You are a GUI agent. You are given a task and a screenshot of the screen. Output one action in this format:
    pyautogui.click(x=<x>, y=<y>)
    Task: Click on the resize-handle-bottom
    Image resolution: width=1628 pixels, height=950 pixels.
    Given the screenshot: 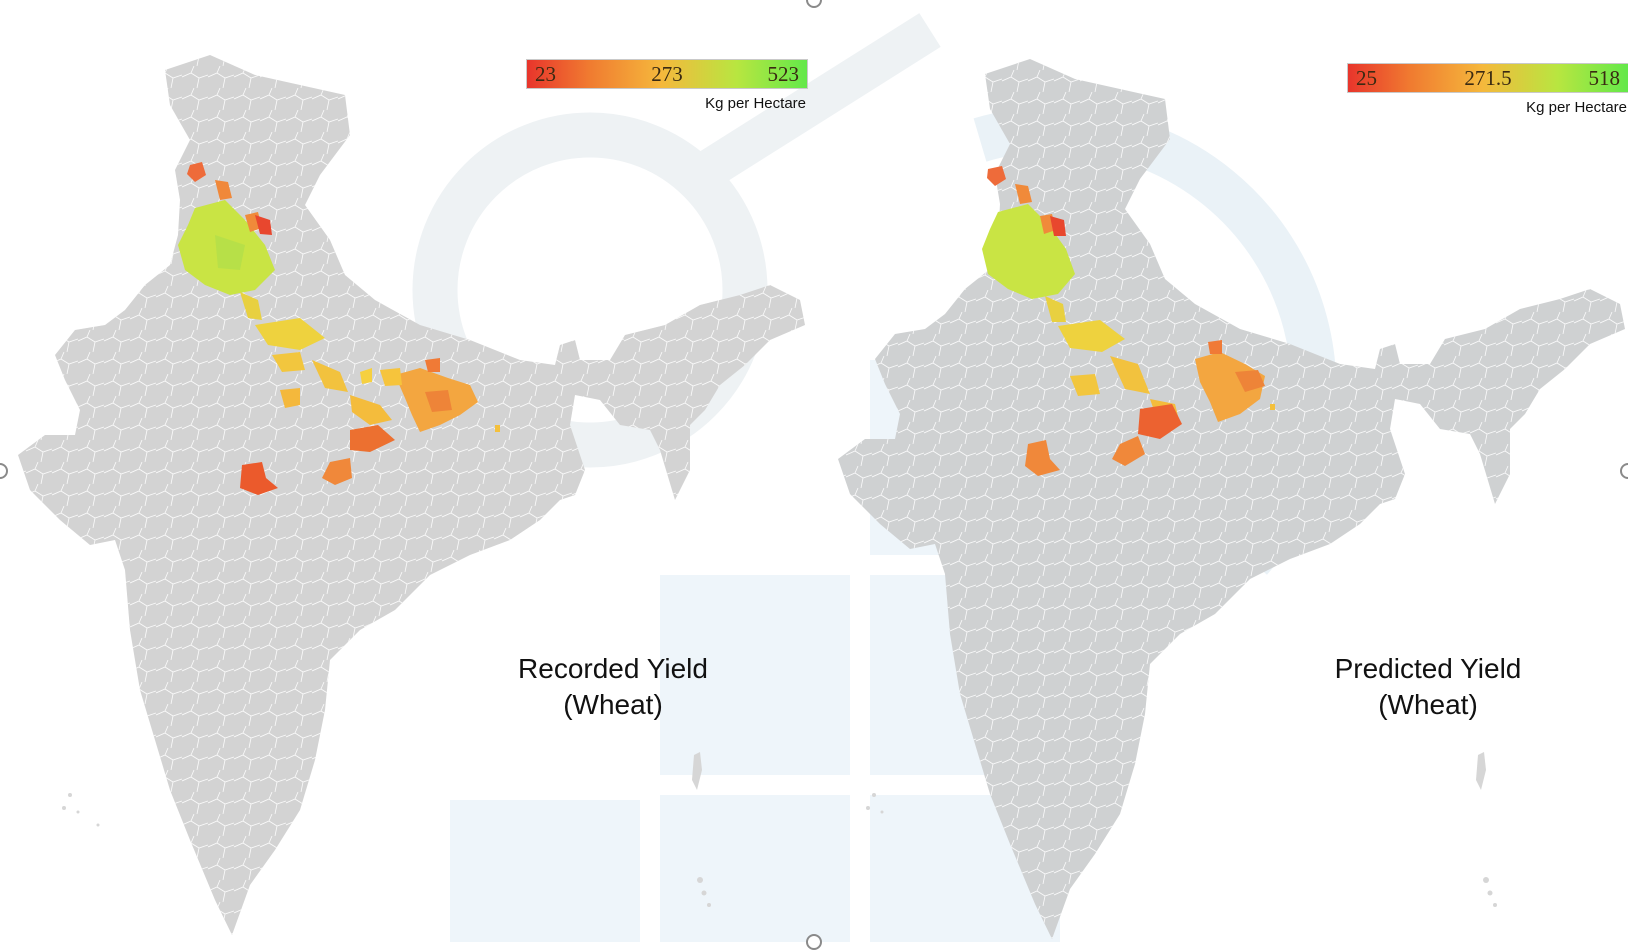 What is the action you would take?
    pyautogui.click(x=814, y=942)
    